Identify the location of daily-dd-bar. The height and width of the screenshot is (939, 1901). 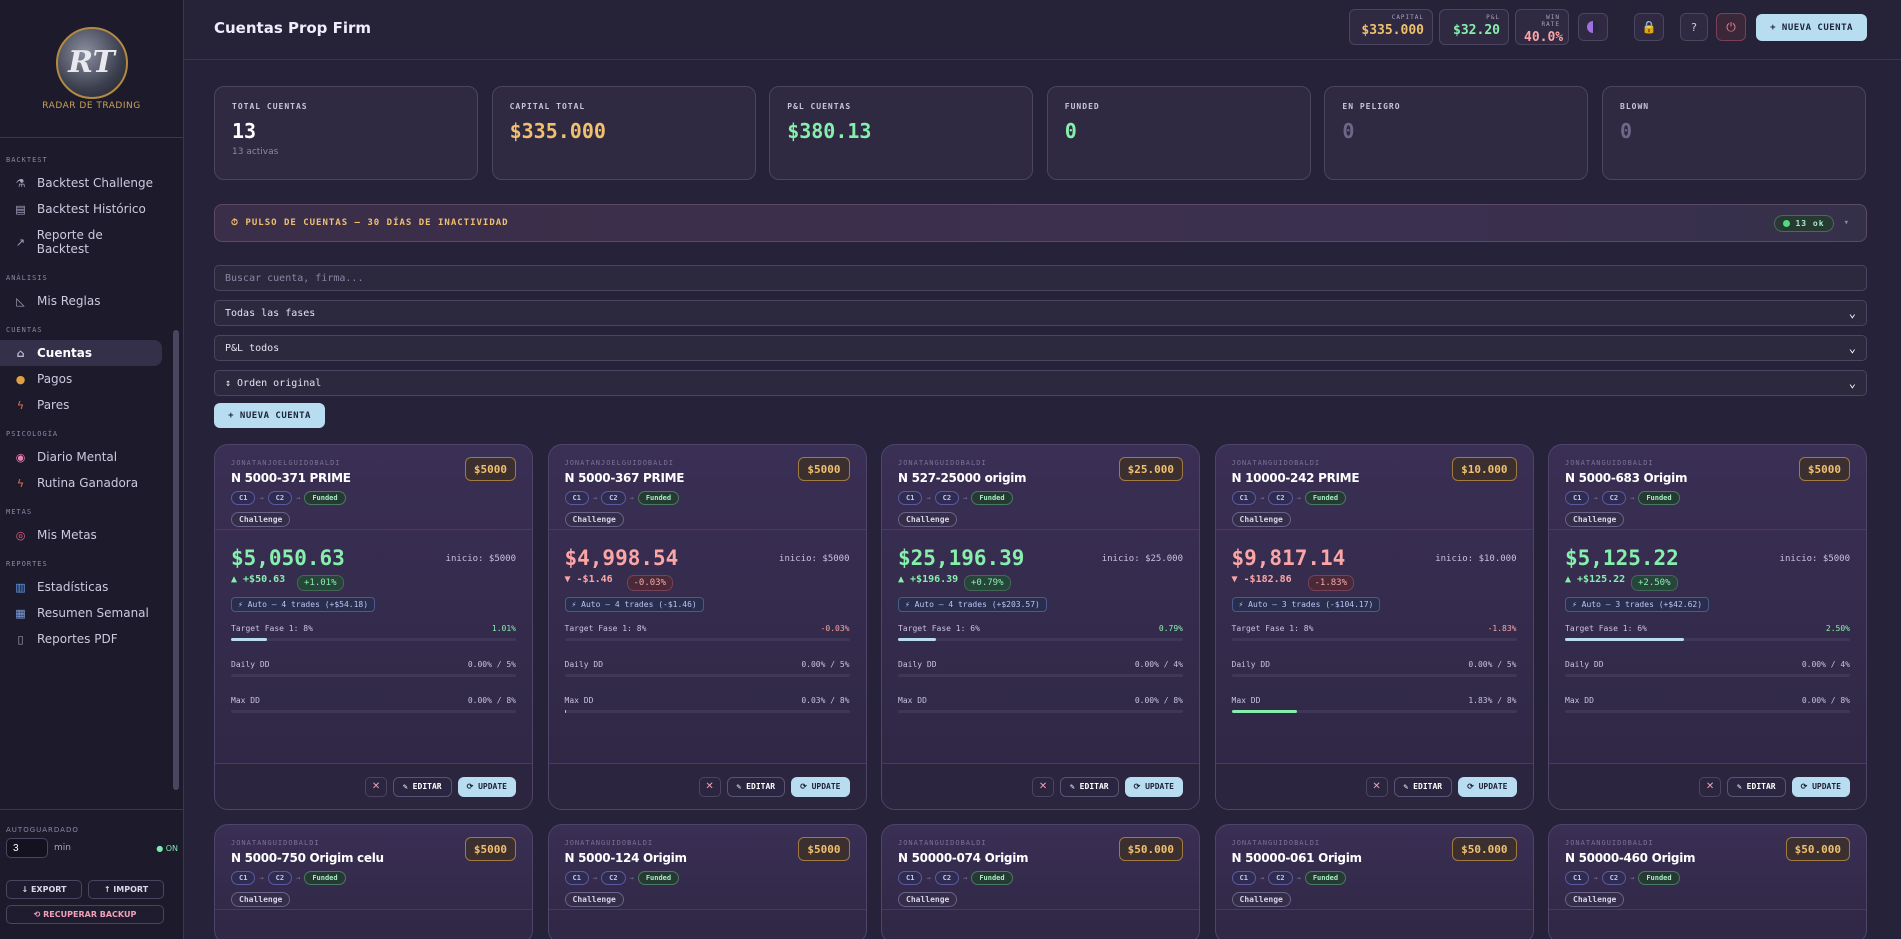
(1707, 675).